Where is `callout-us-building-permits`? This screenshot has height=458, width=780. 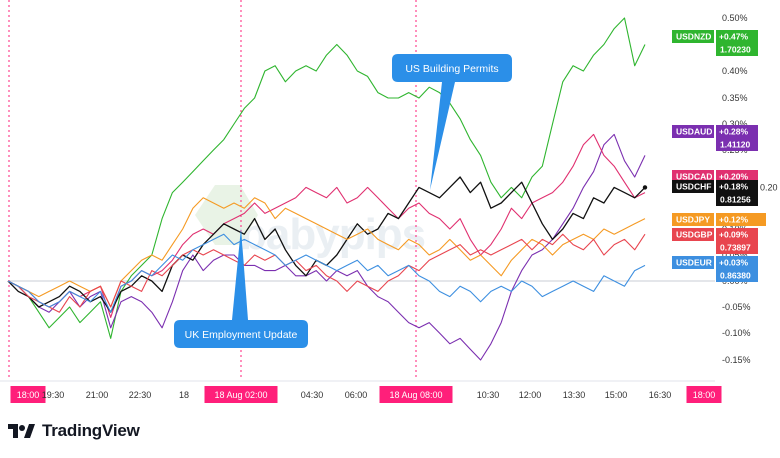
callout-us-building-permits is located at coordinates (452, 122).